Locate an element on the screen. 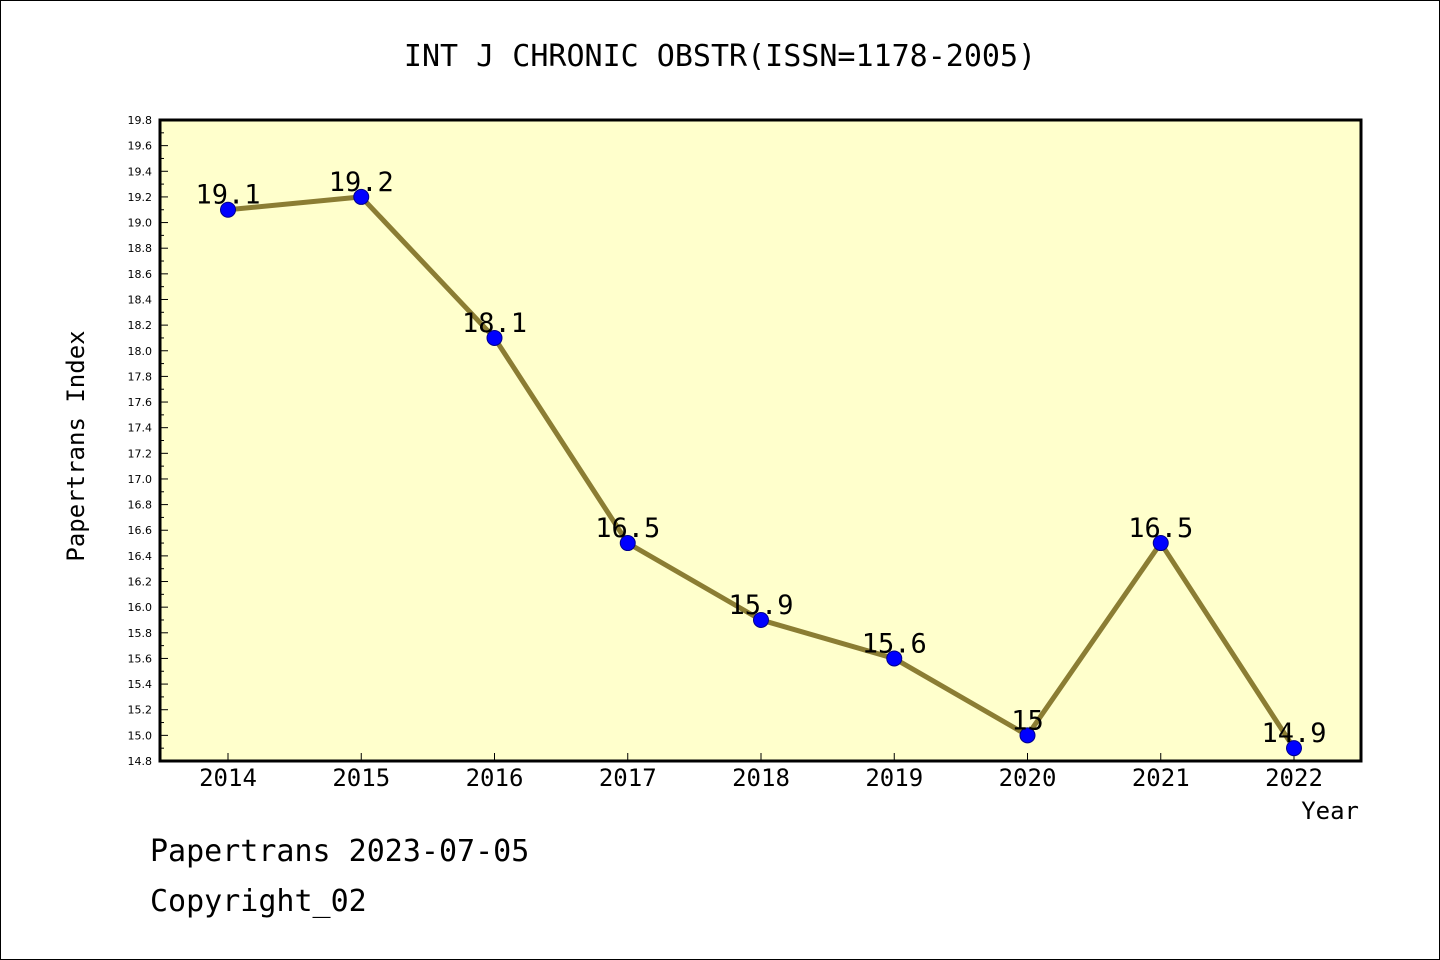 This screenshot has height=960, width=1440. y-tick-label: 16.0 is located at coordinates (140, 607).